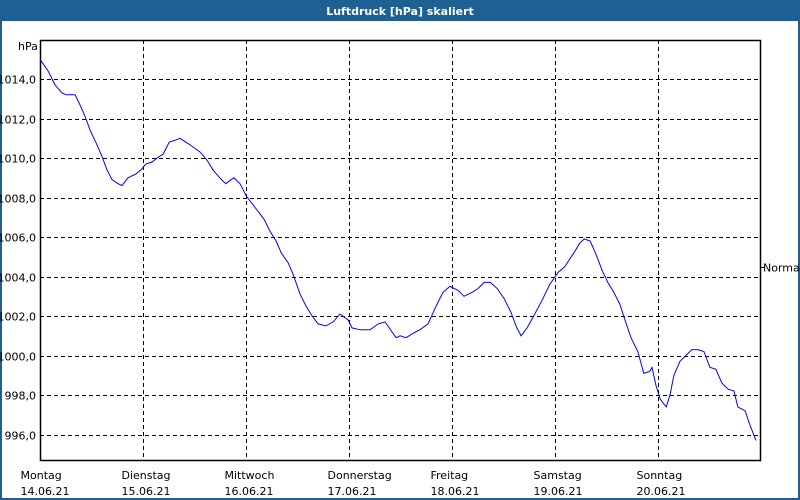 Image resolution: width=800 pixels, height=500 pixels. Describe the element at coordinates (28, 46) in the screenshot. I see `y-axis-label: hPa` at that location.